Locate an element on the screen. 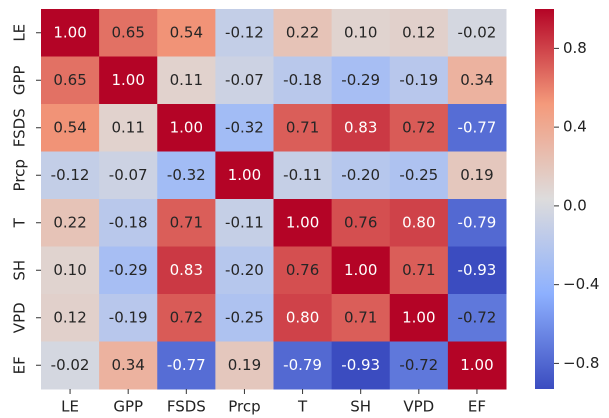 Image resolution: width=609 pixels, height=418 pixels. y-tick-label: LE is located at coordinates (20, 33).